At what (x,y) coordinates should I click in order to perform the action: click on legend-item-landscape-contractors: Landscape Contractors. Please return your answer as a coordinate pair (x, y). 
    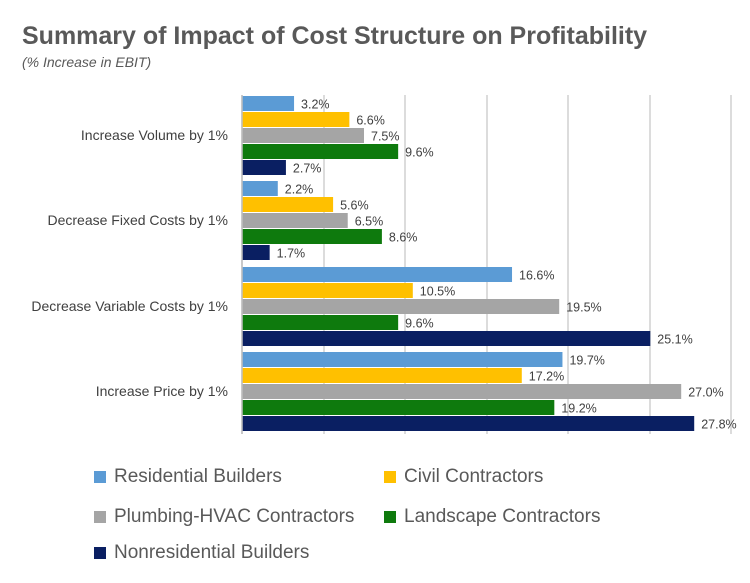
    Looking at the image, I should click on (492, 517).